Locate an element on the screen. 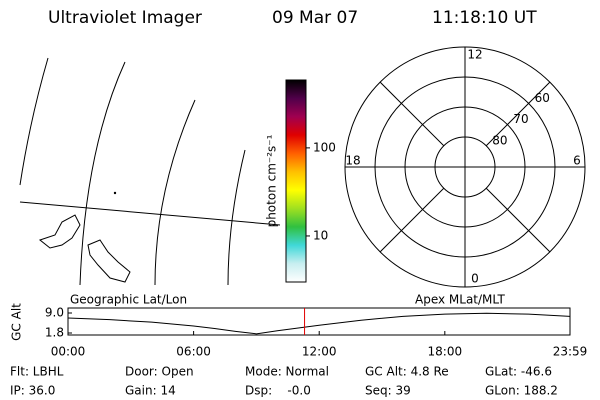  footer-field: Door: Open is located at coordinates (159, 372).